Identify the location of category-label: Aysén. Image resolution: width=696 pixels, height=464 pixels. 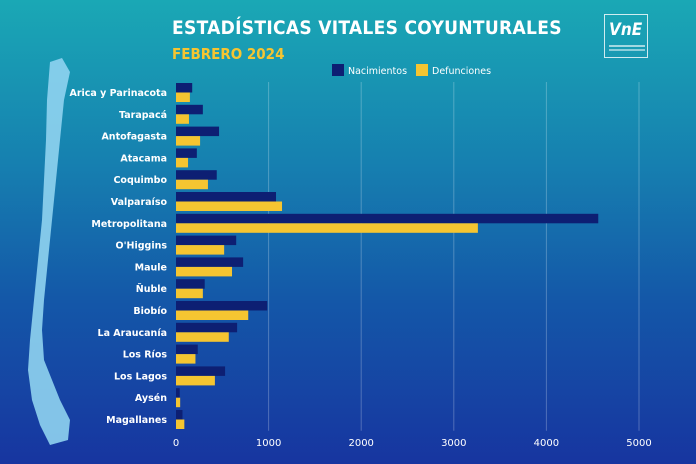
(151, 398).